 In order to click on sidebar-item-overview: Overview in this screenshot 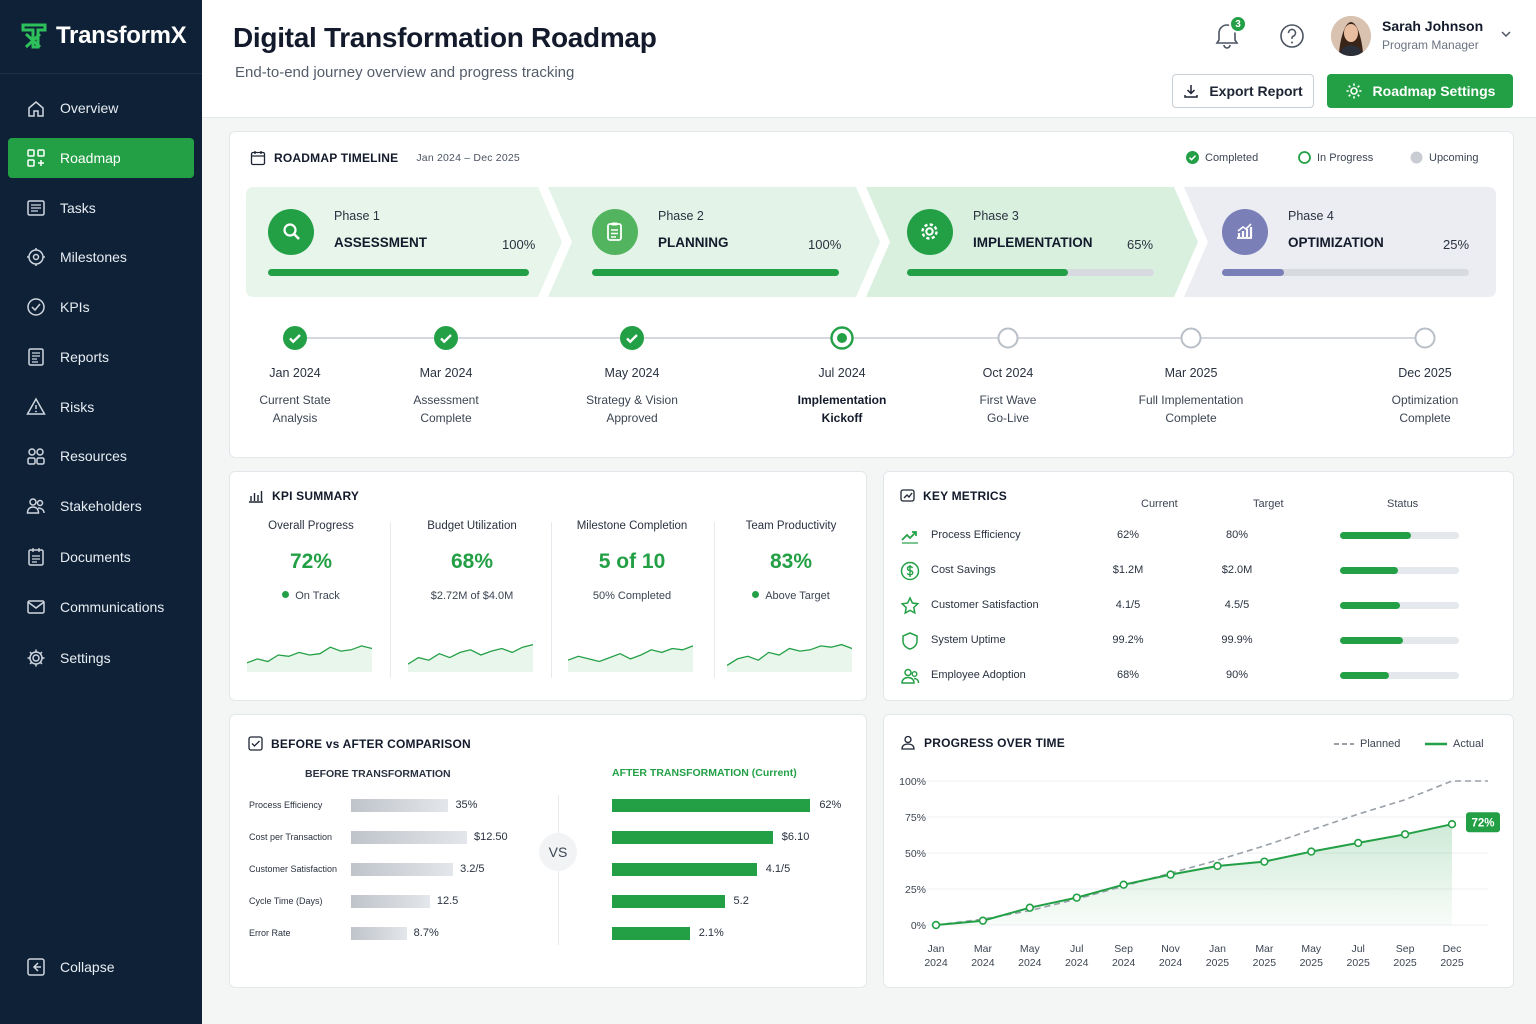, I will do `click(101, 108)`.